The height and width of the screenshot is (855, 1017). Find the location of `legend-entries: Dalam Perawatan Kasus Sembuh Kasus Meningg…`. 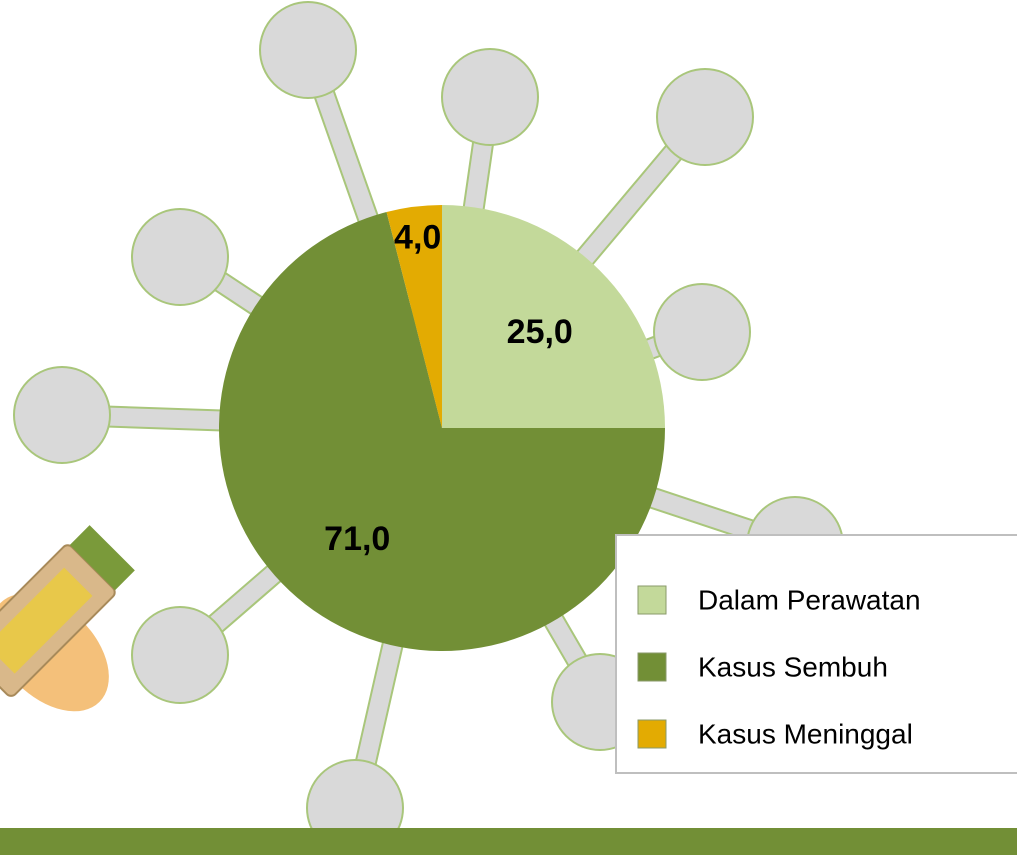

legend-entries: Dalam Perawatan Kasus Sembuh Kasus Meningg… is located at coordinates (779, 666).